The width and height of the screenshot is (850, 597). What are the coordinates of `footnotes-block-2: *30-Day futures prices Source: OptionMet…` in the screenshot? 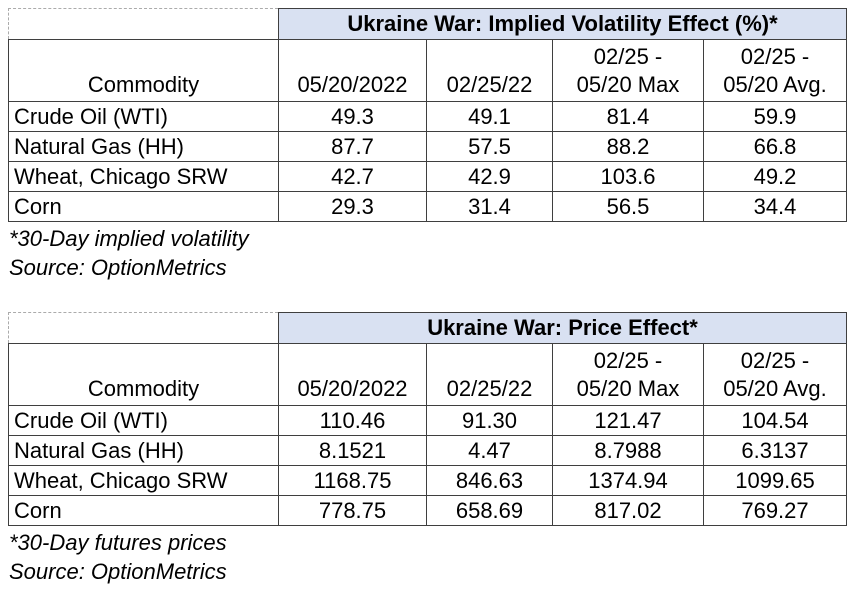 It's located at (429, 557).